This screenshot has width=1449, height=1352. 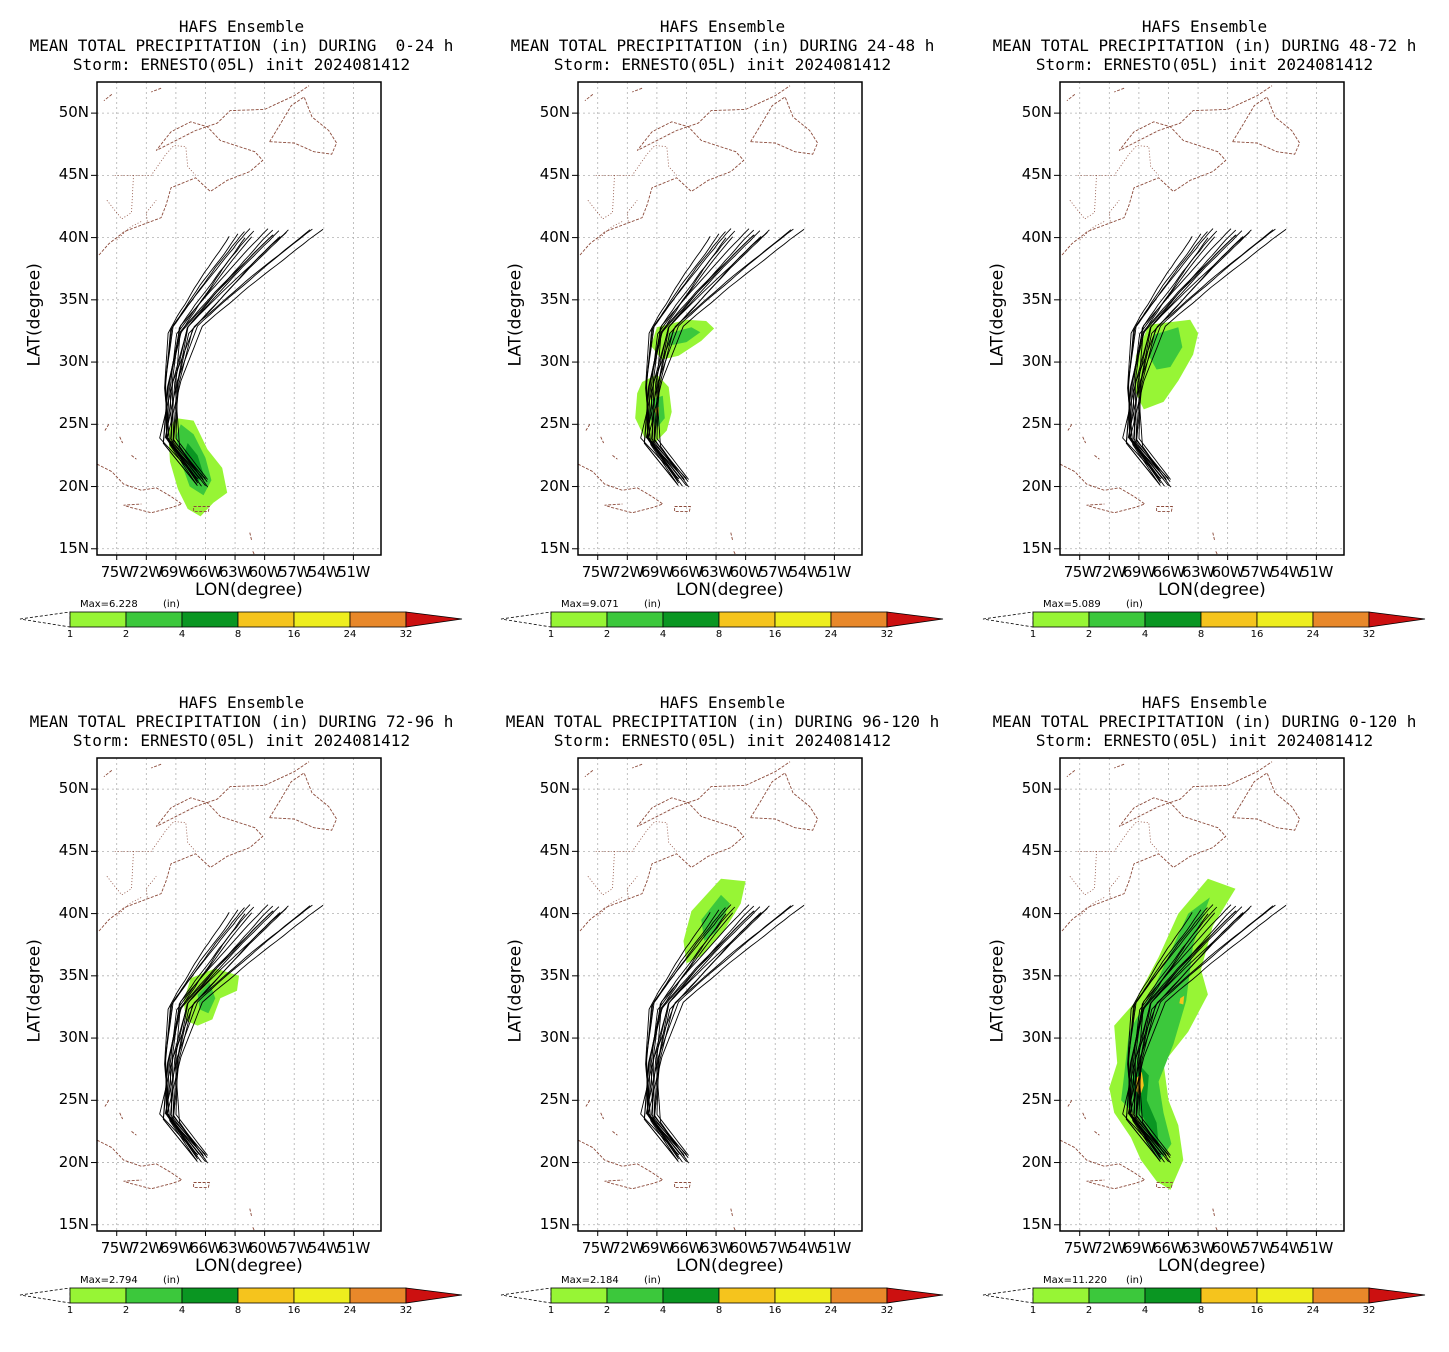 What do you see at coordinates (1257, 572) in the screenshot?
I see `lon-tick-label: 57W` at bounding box center [1257, 572].